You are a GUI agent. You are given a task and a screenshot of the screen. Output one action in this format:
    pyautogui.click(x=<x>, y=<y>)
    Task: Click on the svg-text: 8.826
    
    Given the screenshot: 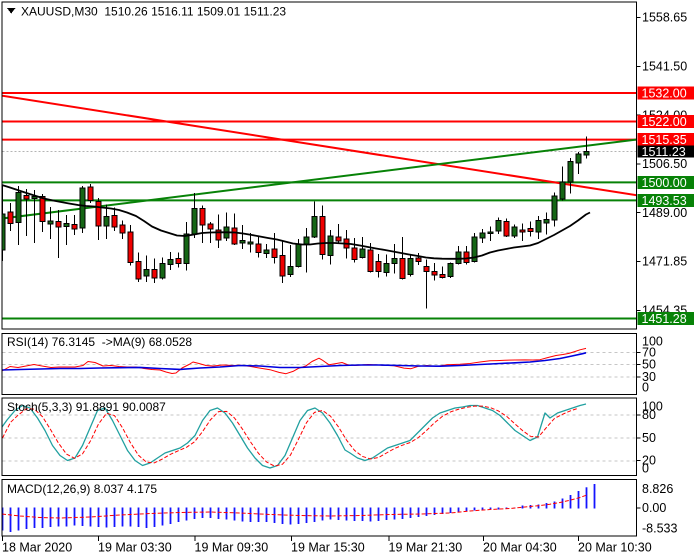 What is the action you would take?
    pyautogui.click(x=657, y=489)
    